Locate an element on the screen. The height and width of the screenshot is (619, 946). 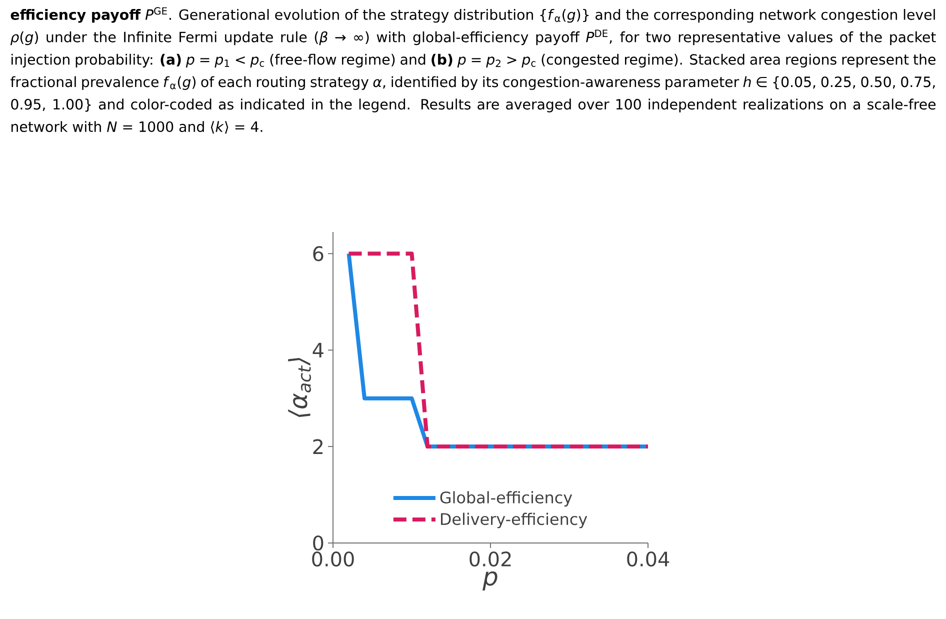
x-tick-label: 0.04 is located at coordinates (648, 559).